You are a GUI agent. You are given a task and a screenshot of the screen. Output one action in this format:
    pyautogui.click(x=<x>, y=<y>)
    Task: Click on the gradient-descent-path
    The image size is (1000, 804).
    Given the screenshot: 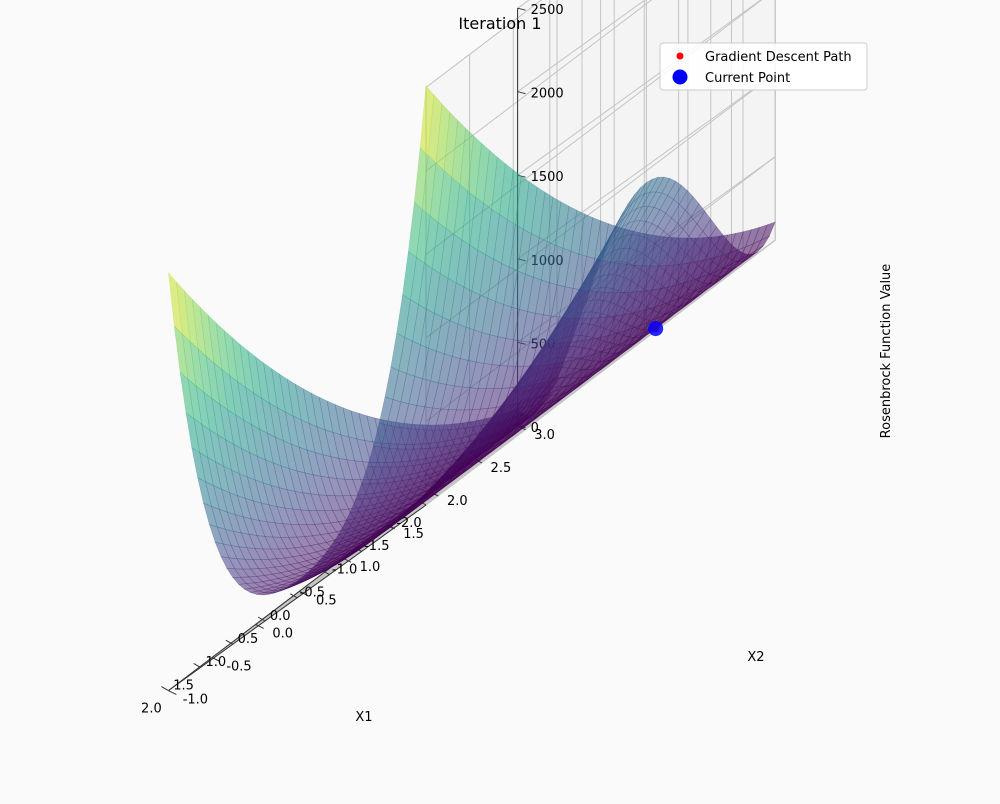 What is the action you would take?
    pyautogui.click(x=656, y=329)
    